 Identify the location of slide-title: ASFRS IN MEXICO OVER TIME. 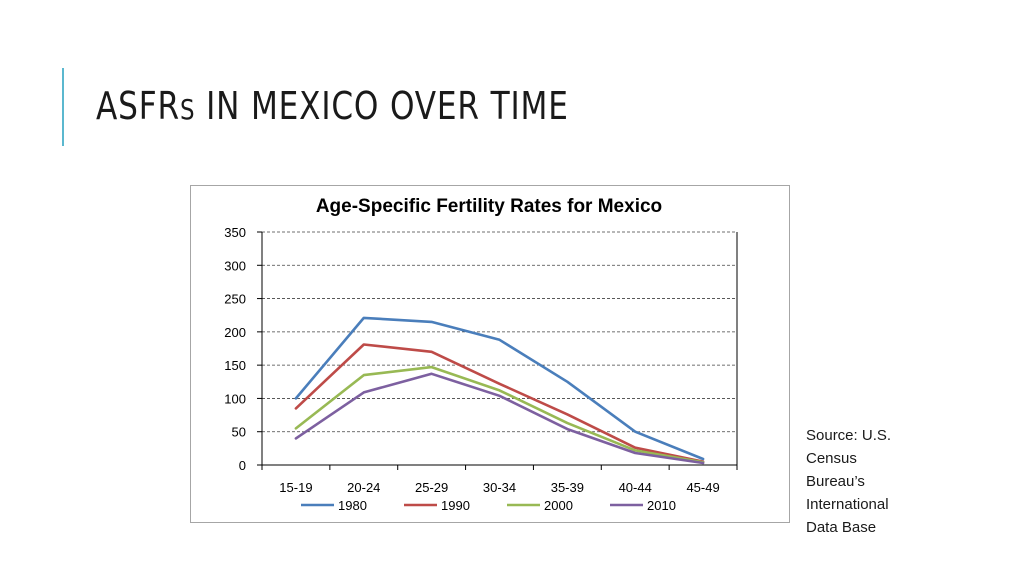
(332, 106).